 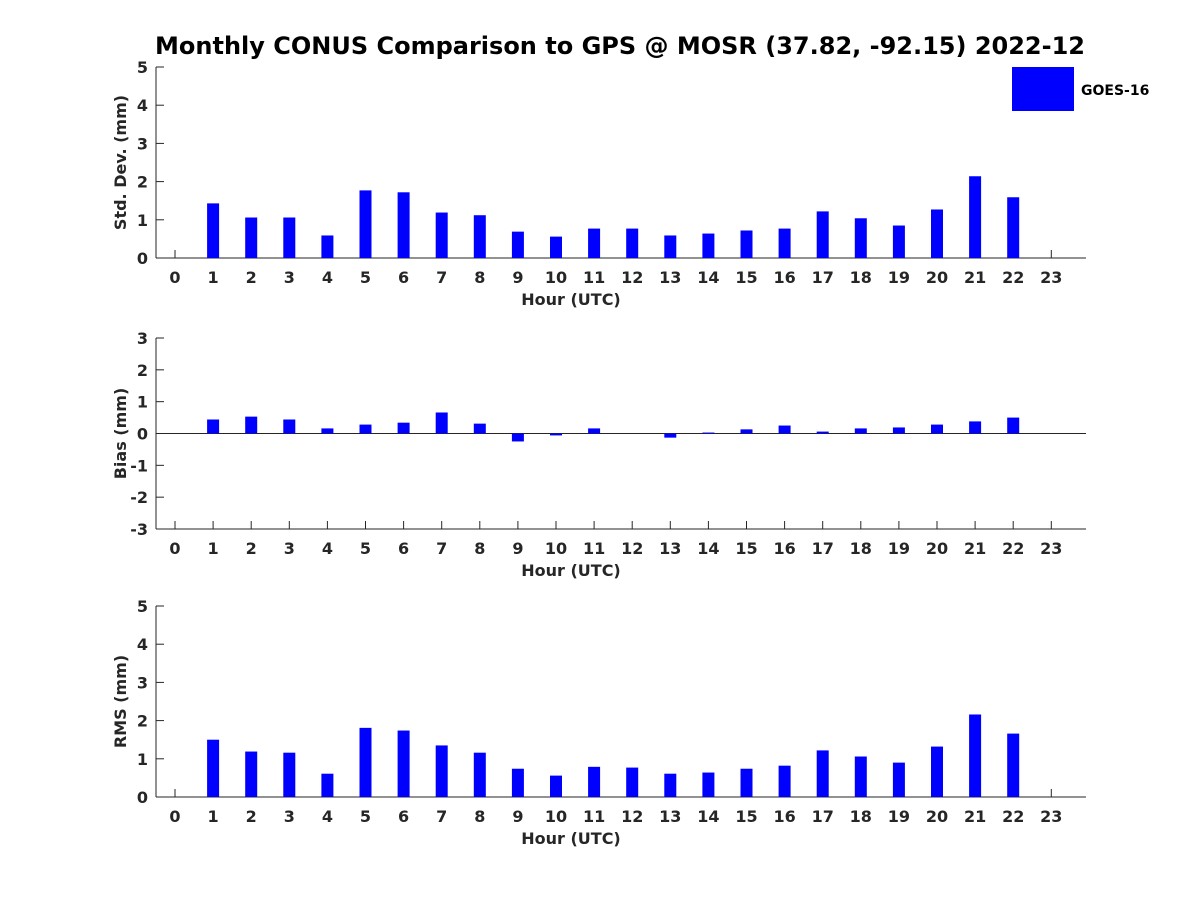 I want to click on y-tick-label: -2, so click(x=139, y=497).